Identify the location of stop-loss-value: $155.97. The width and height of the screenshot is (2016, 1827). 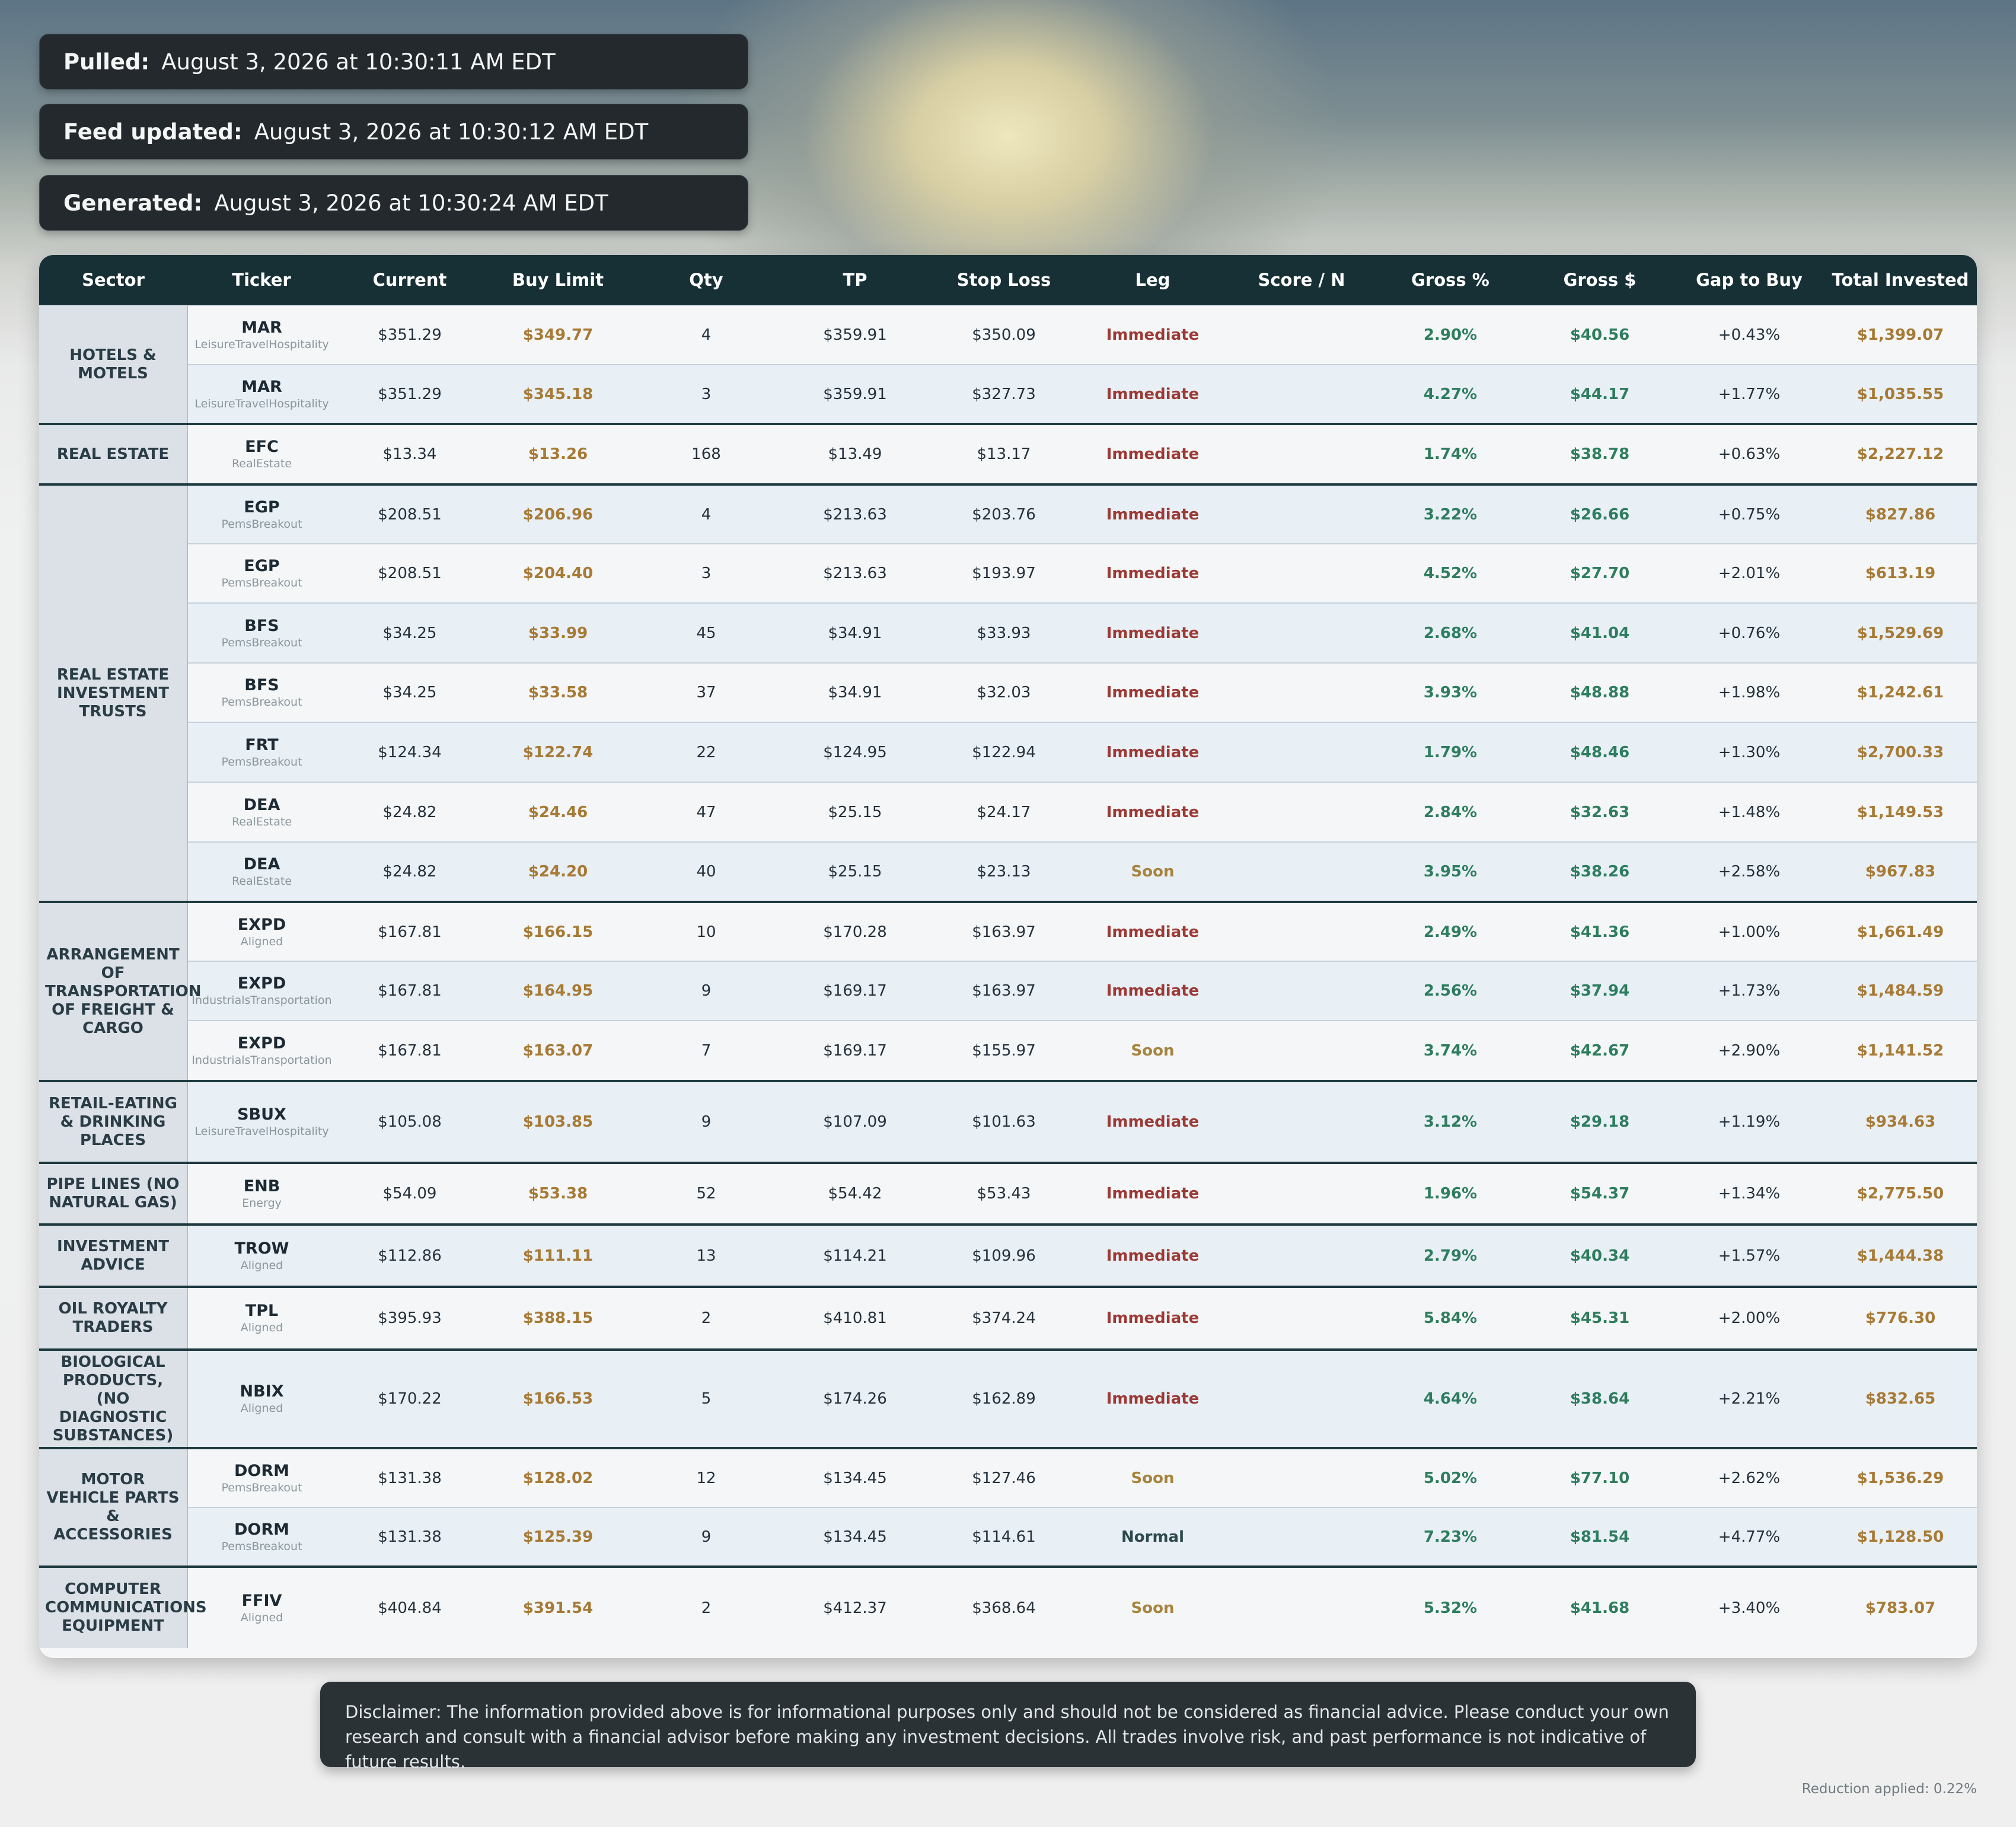
(1004, 1050).